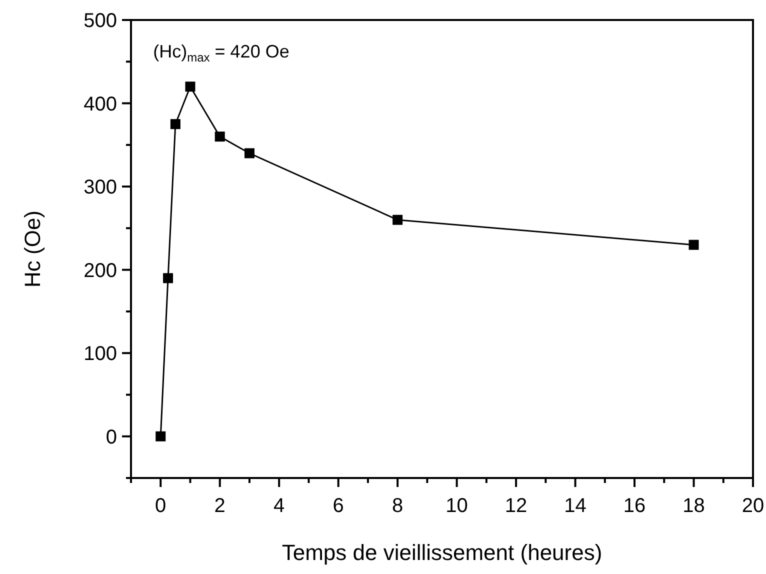 Image resolution: width=766 pixels, height=574 pixels. Describe the element at coordinates (111, 437) in the screenshot. I see `y-tick-label: 0` at that location.